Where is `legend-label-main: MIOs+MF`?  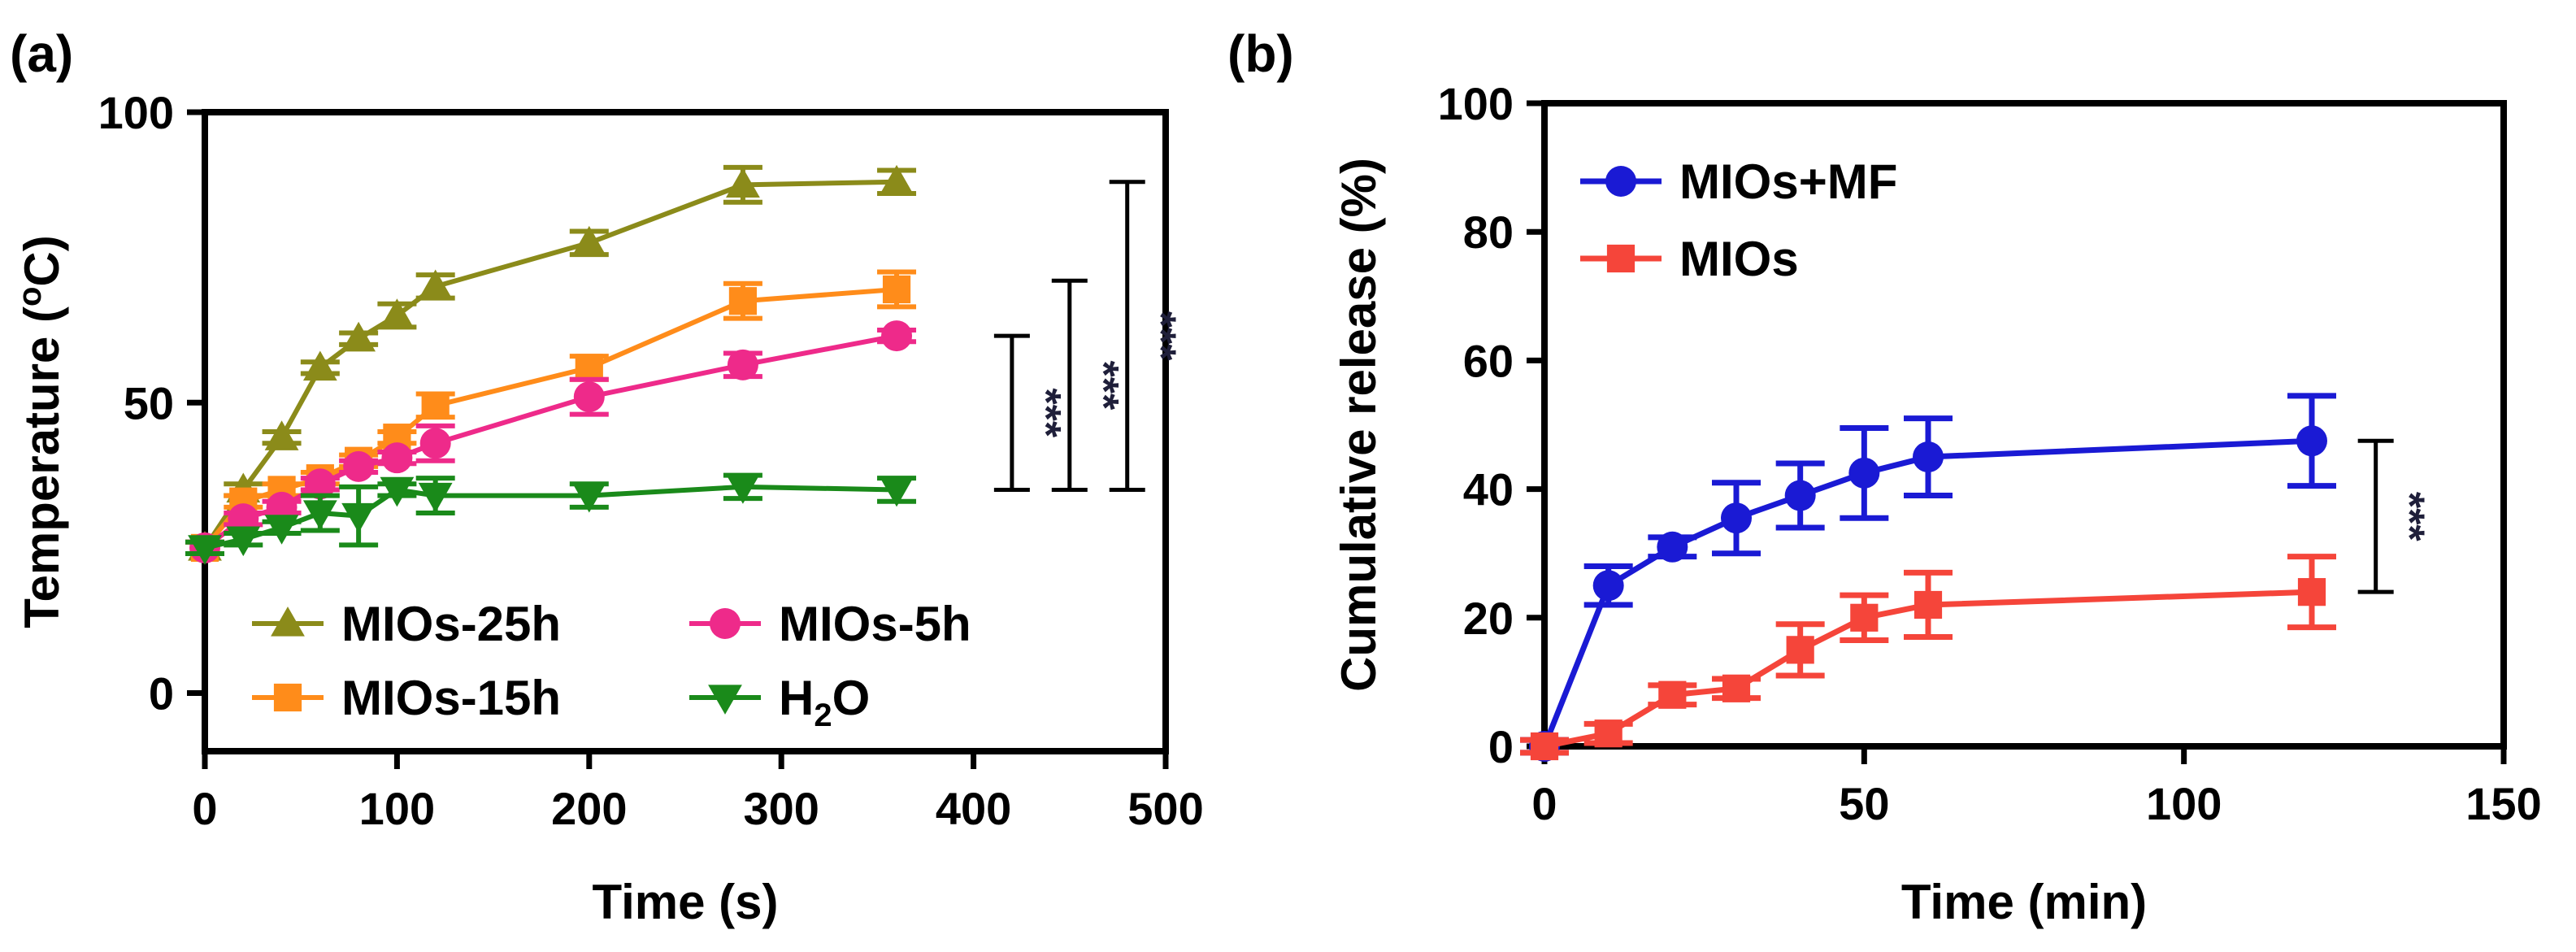
legend-label-main: MIOs+MF is located at coordinates (1788, 181).